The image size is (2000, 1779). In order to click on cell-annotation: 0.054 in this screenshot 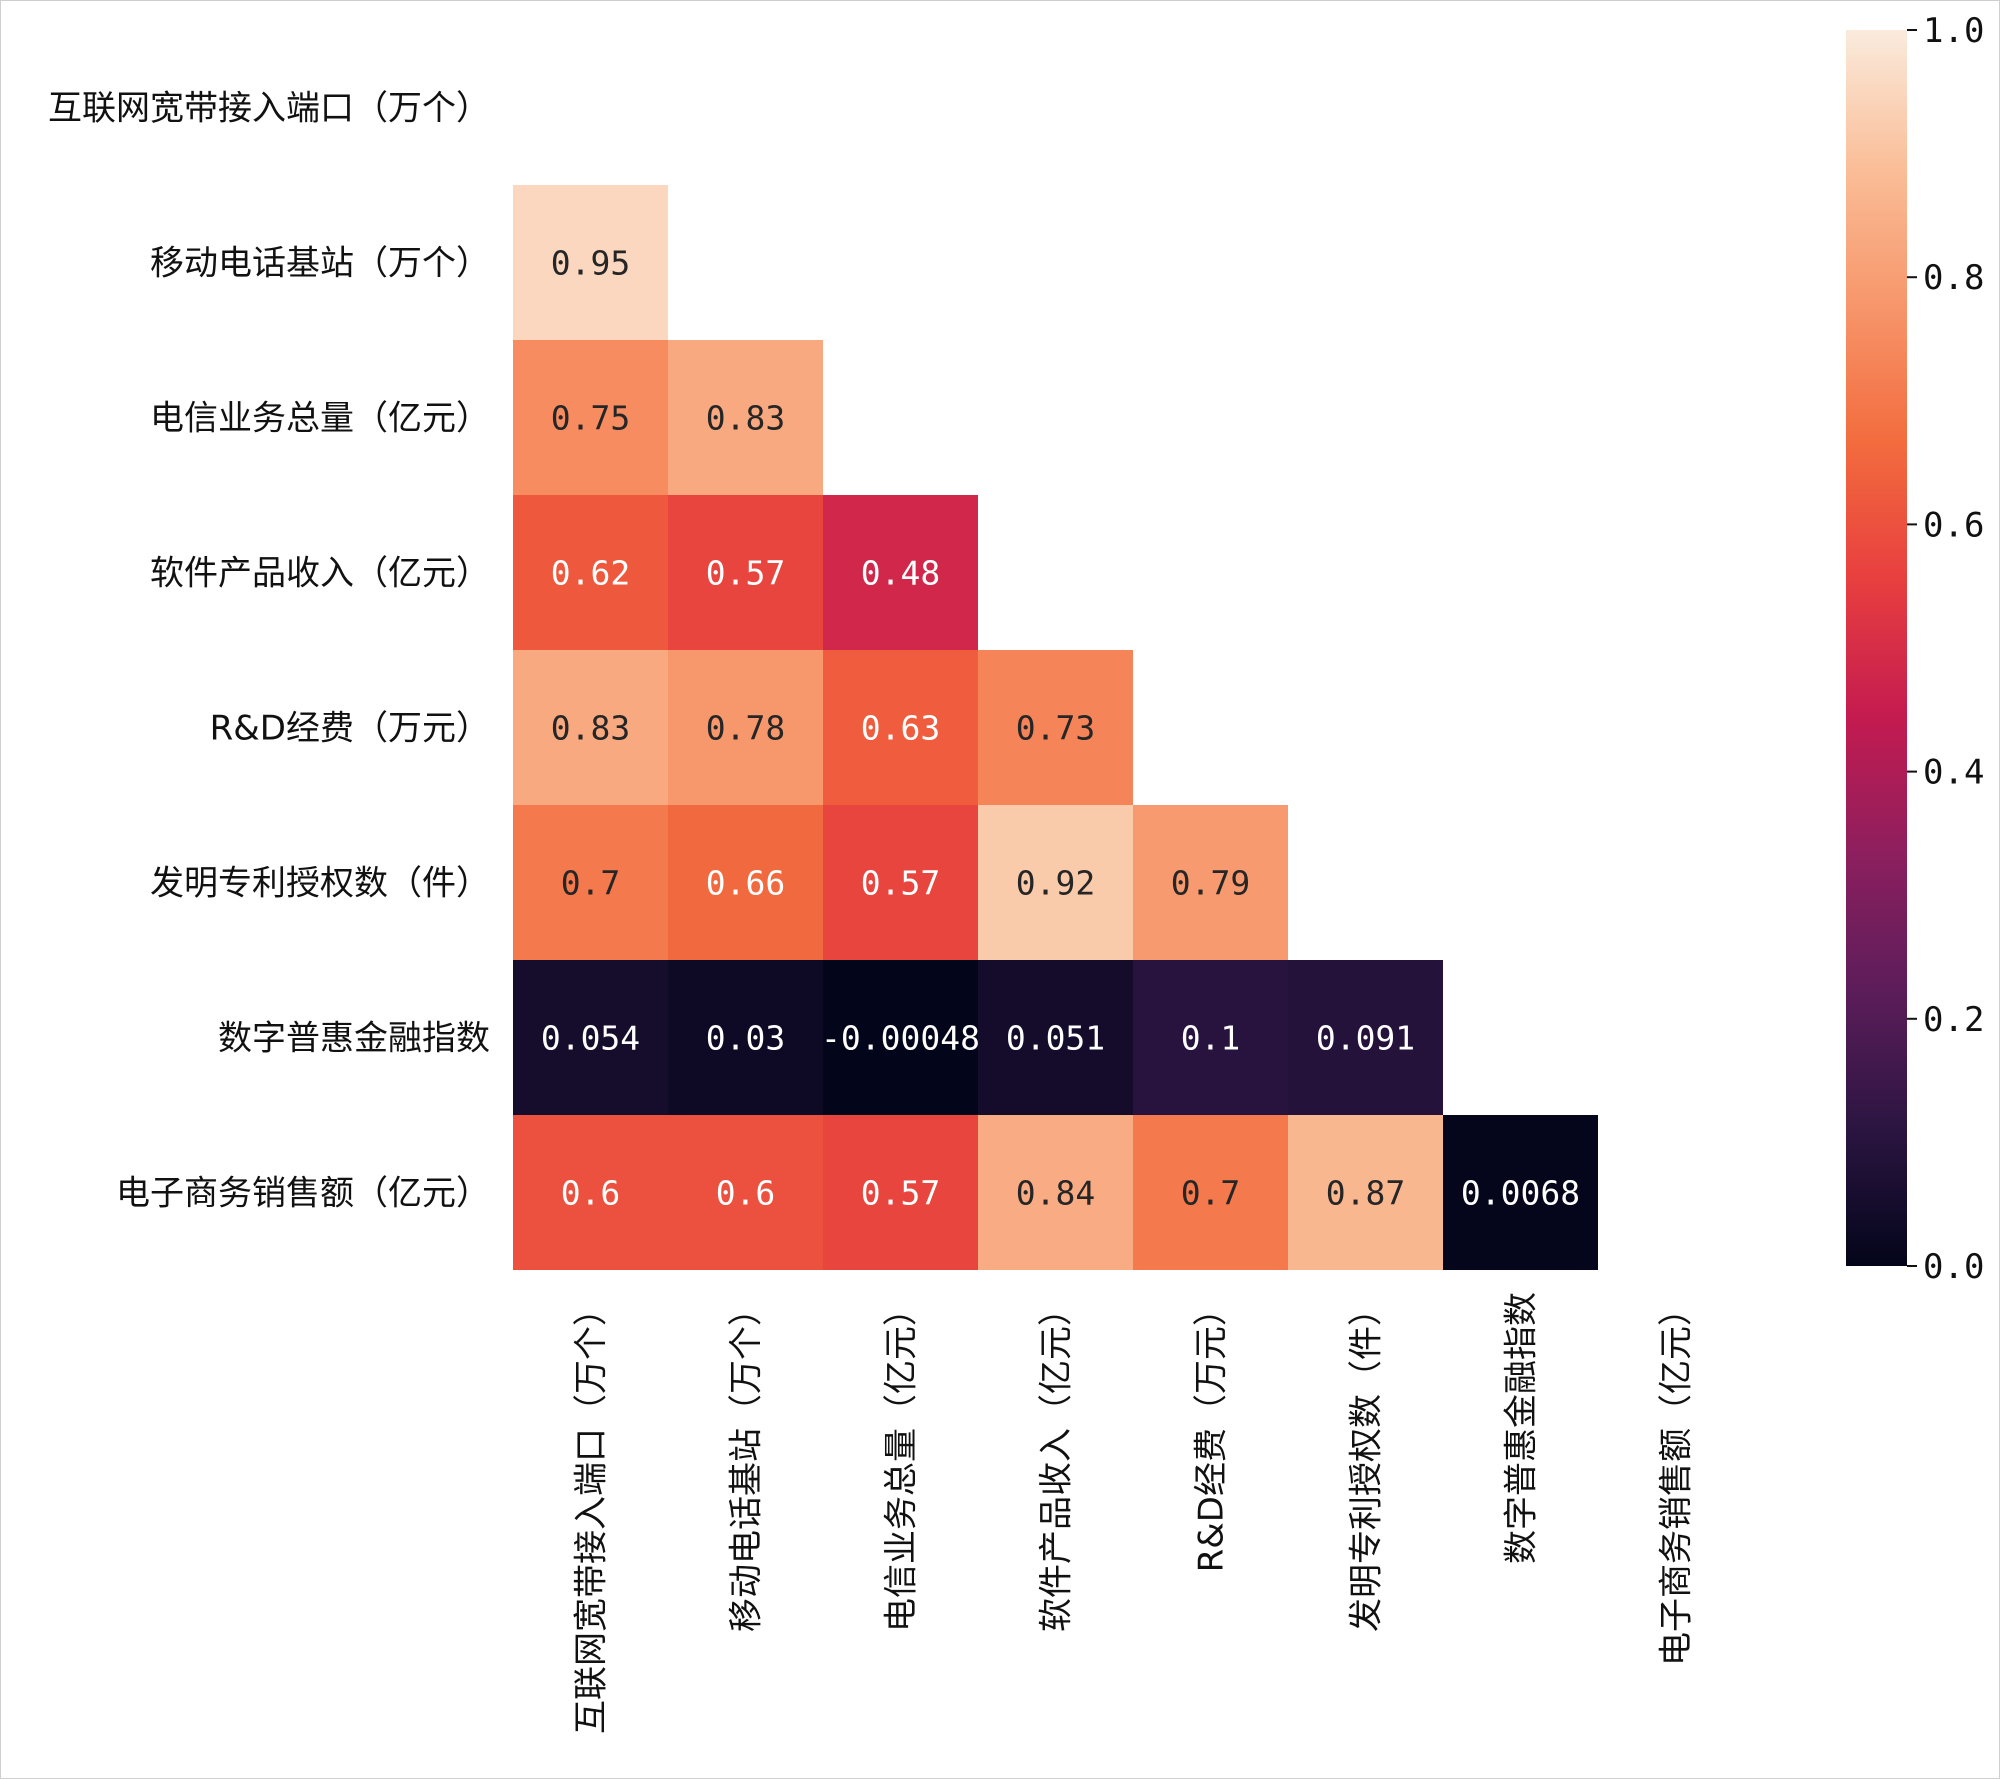, I will do `click(590, 1038)`.